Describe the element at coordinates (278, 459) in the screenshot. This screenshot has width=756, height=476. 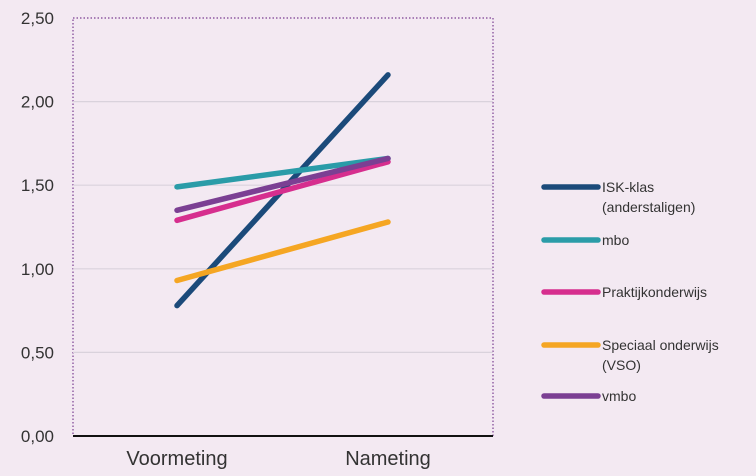
I see `x-axis-categories: Voormeting Nameting` at that location.